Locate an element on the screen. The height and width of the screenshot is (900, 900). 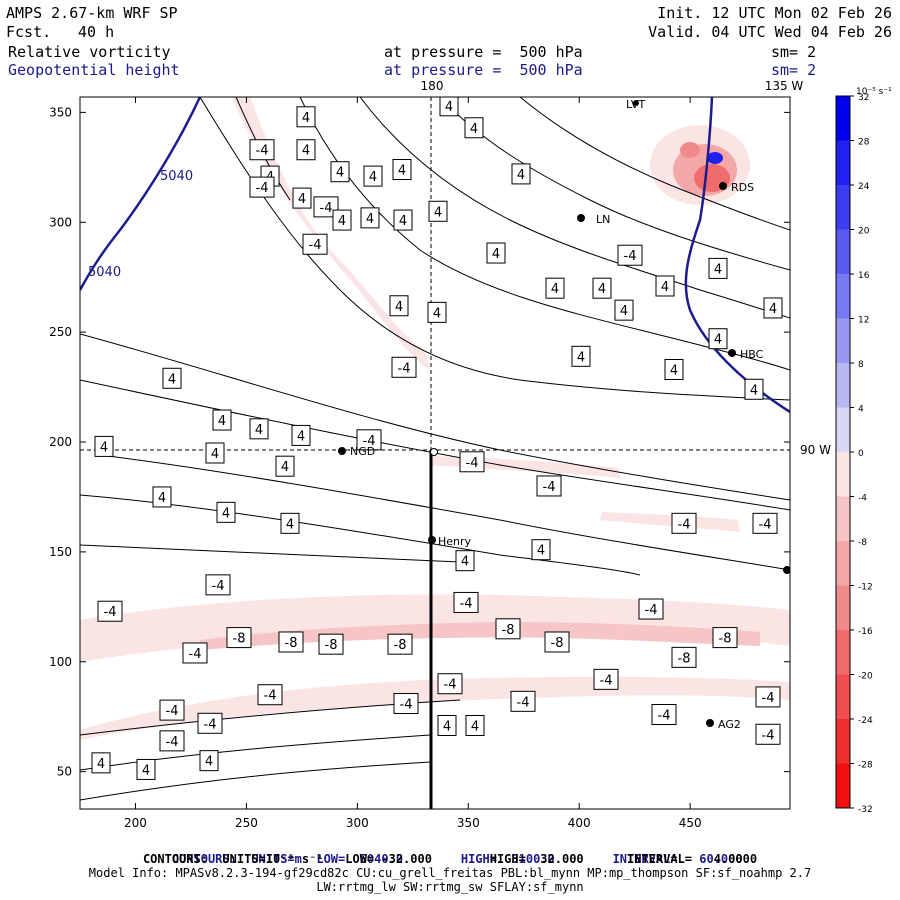
station-ln: LN is located at coordinates (603, 219).